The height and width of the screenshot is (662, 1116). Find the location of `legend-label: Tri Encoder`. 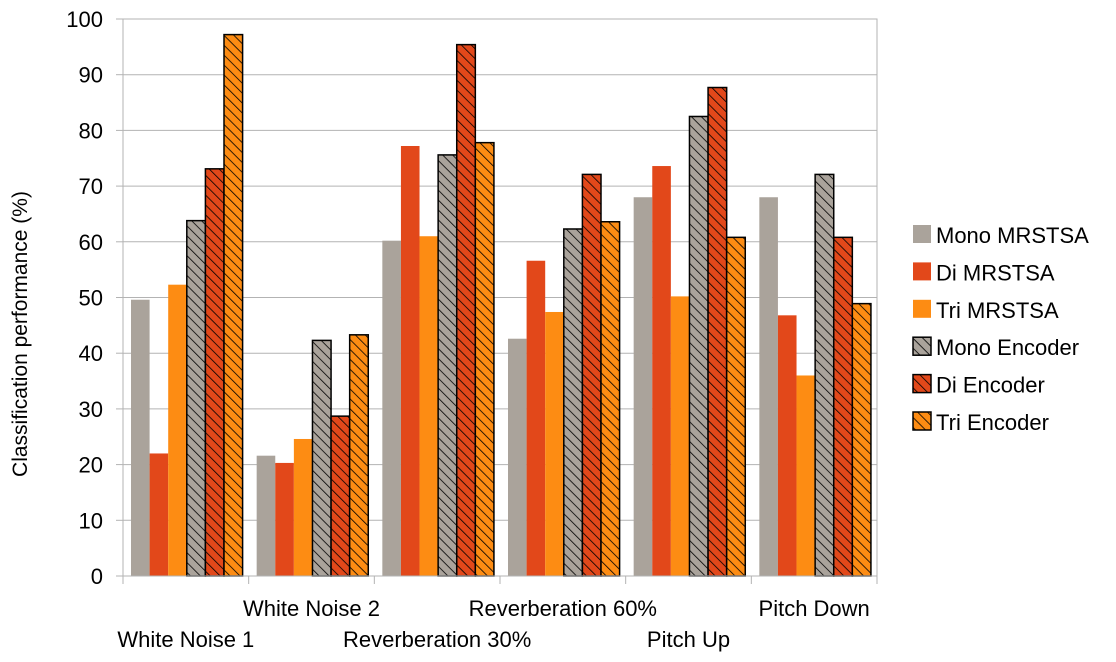

legend-label: Tri Encoder is located at coordinates (992, 422).